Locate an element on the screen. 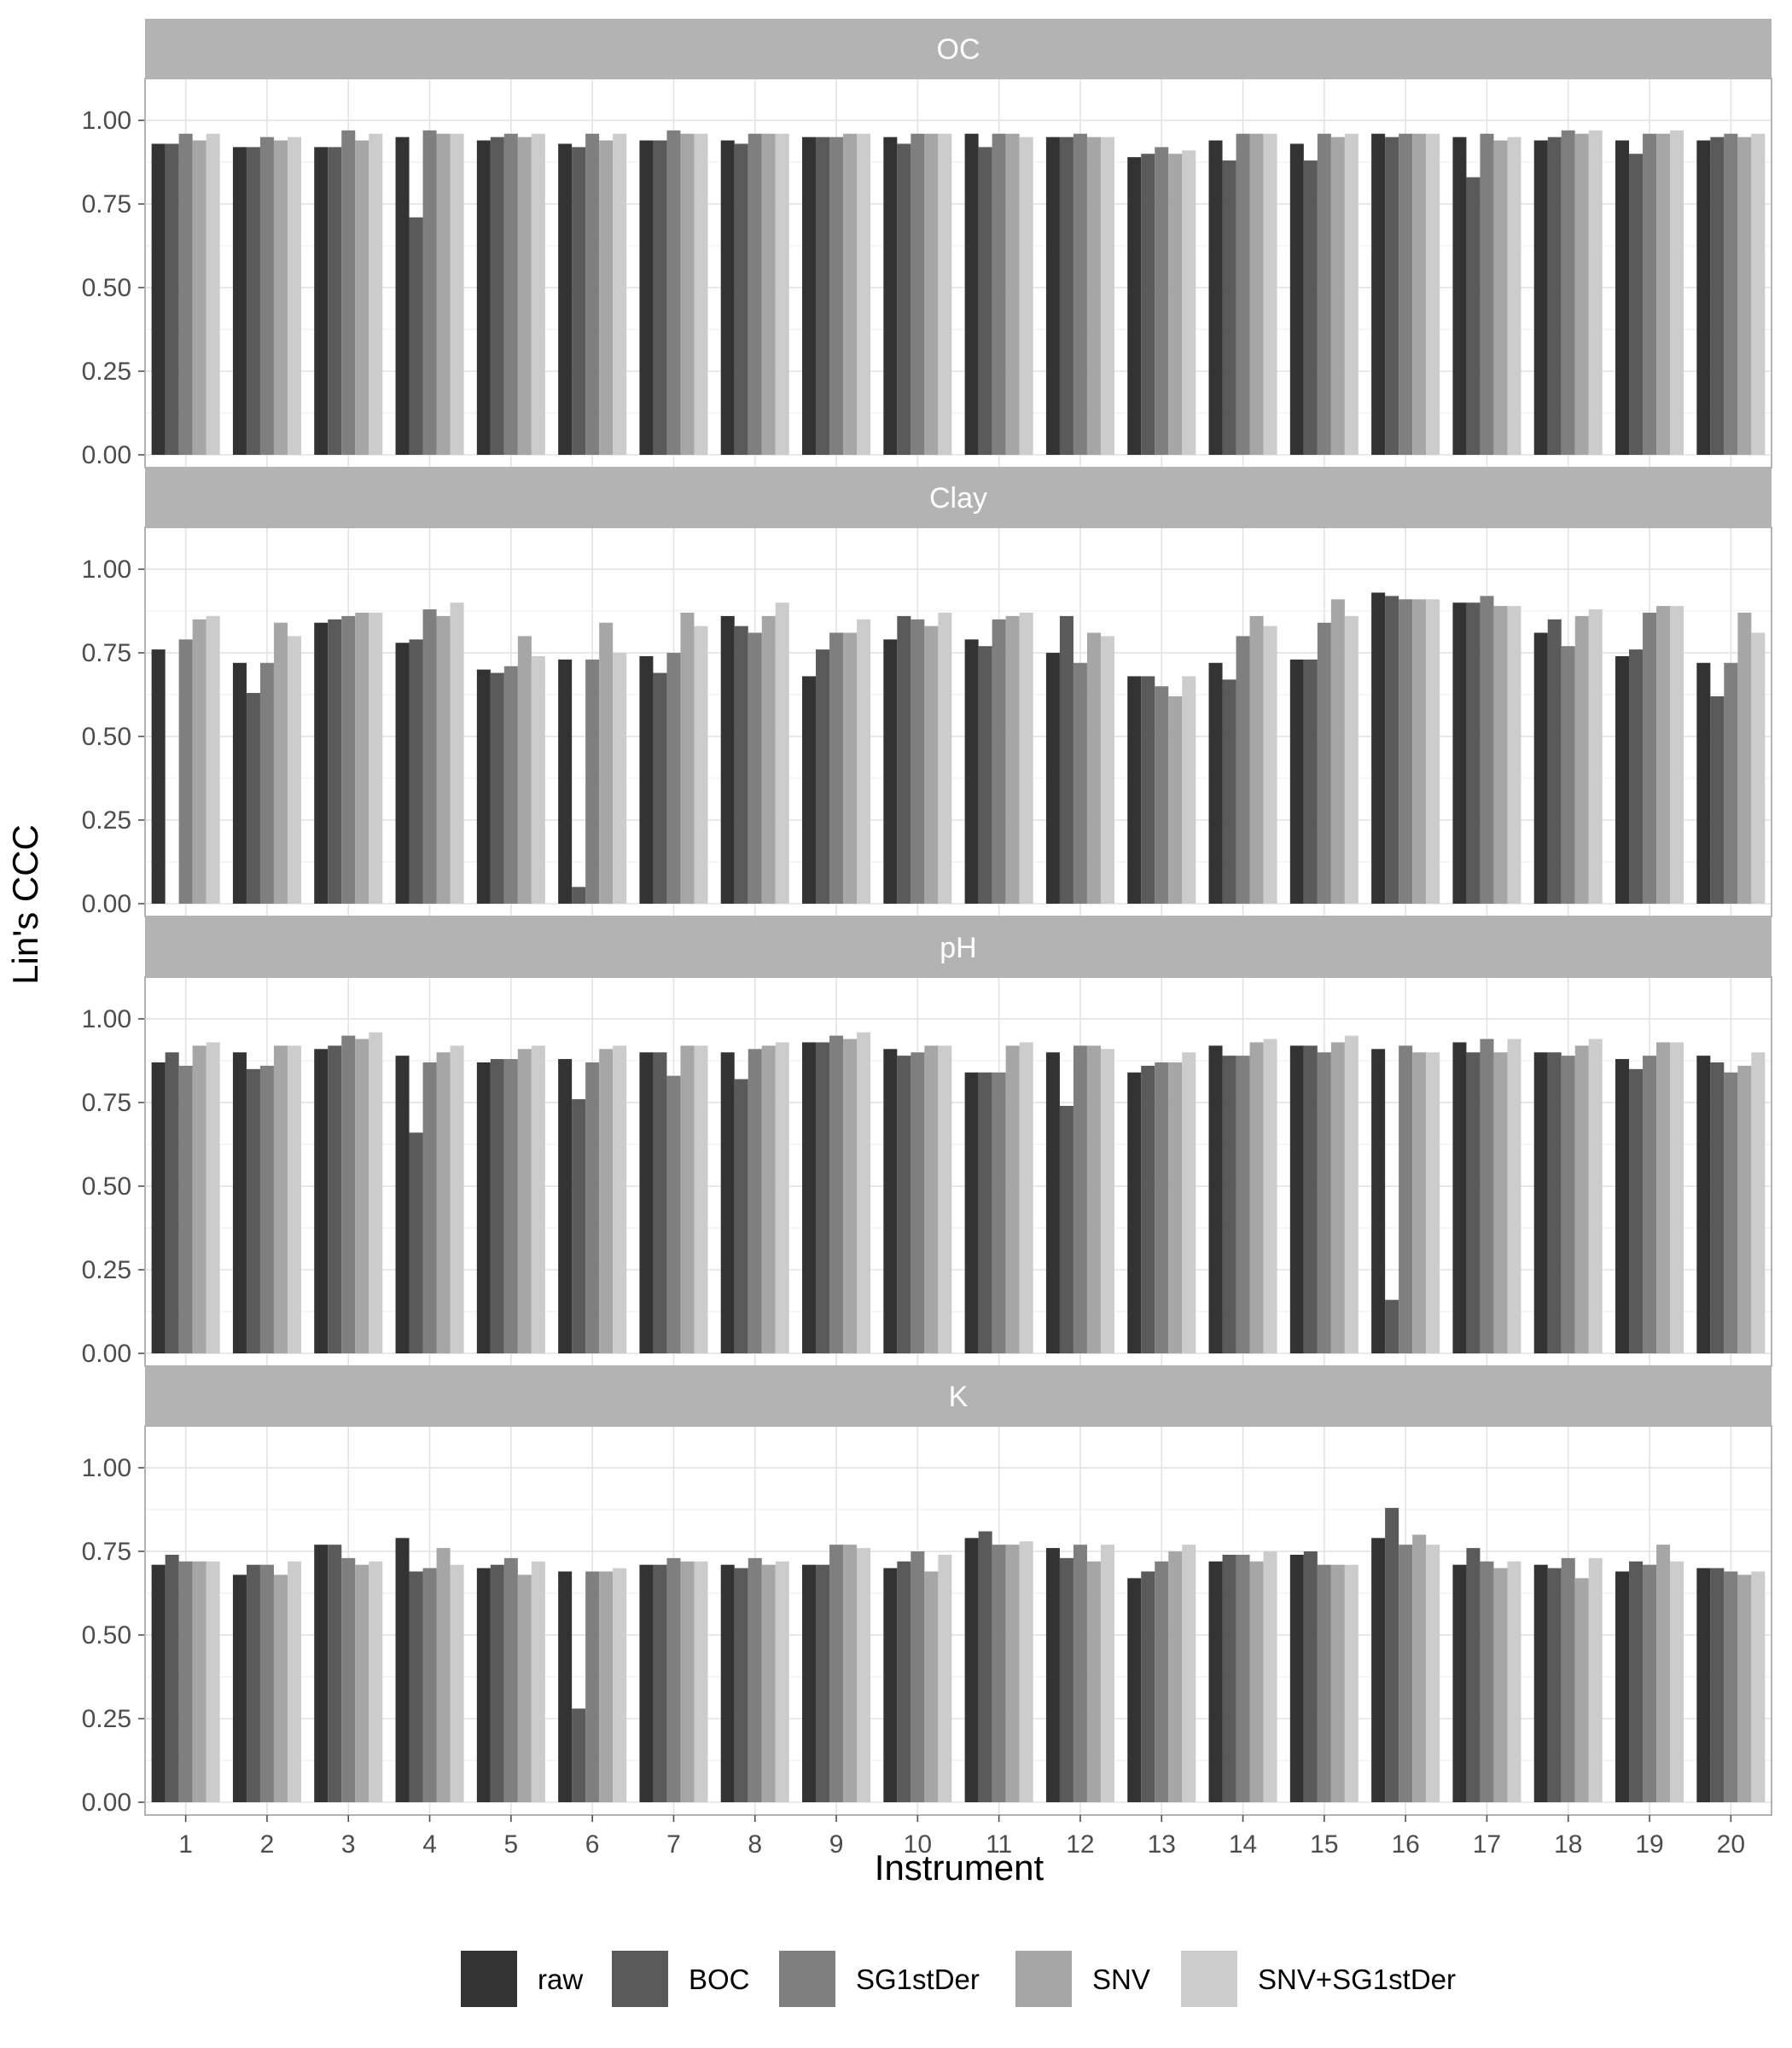 This screenshot has width=1792, height=2048. x-axis-title: Instrument is located at coordinates (960, 1868).